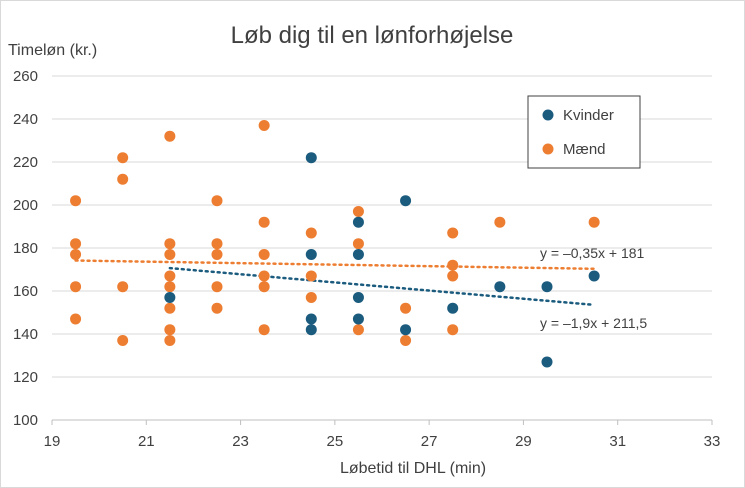 The height and width of the screenshot is (488, 745). Describe the element at coordinates (712, 441) in the screenshot. I see `x-tick-label: 33` at that location.